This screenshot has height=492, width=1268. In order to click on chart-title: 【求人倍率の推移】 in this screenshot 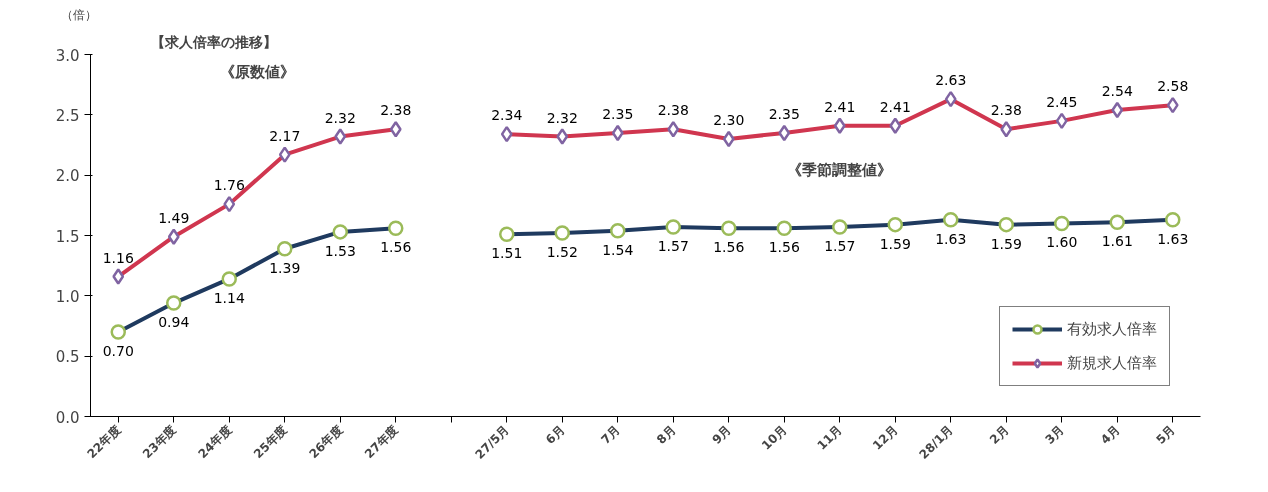, I will do `click(213, 41)`.